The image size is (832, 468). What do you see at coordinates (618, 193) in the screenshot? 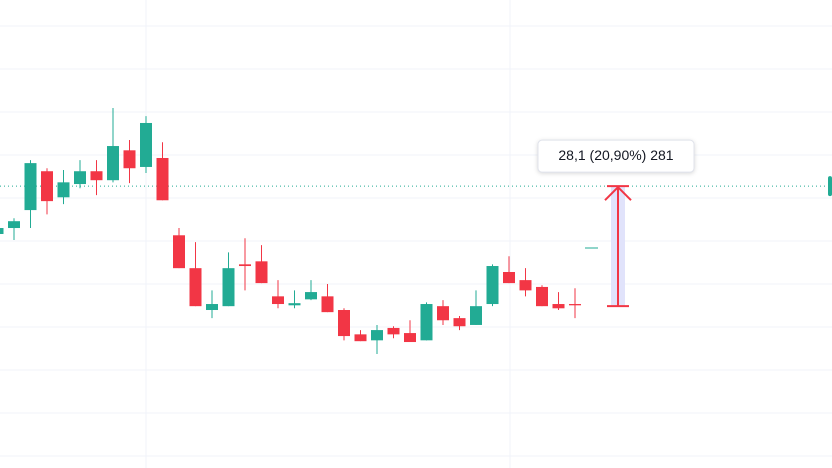
I see `measure-arrow` at bounding box center [618, 193].